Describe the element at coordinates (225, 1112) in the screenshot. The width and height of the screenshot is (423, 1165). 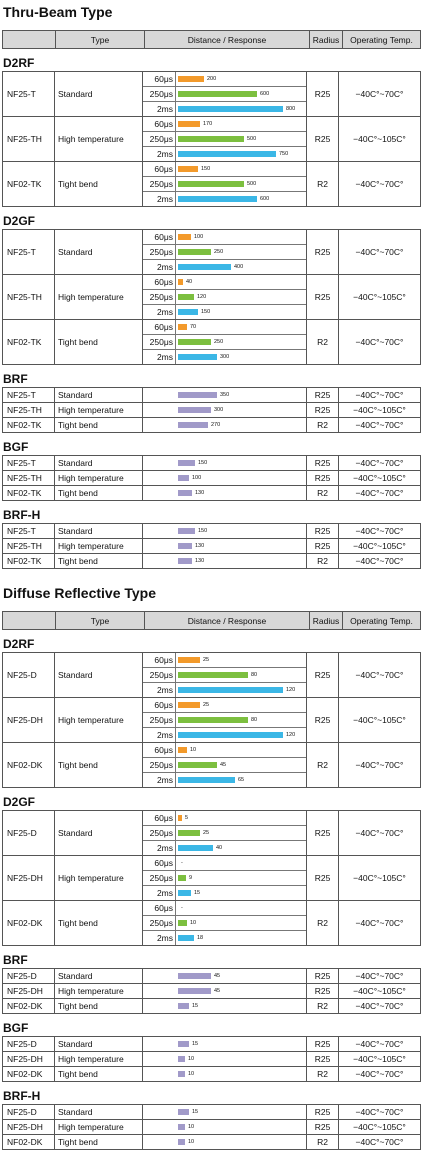
I see `distance-cell: 15` at that location.